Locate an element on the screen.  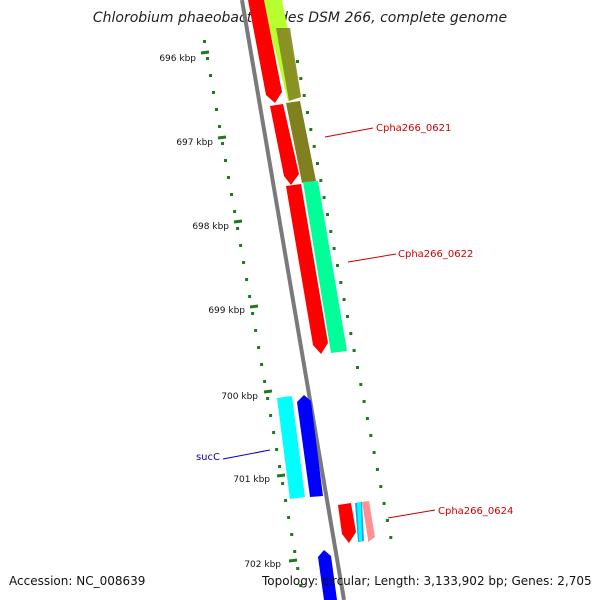
gene-label-cpha266-0624: Cpha266_0624 is located at coordinates (475, 511).